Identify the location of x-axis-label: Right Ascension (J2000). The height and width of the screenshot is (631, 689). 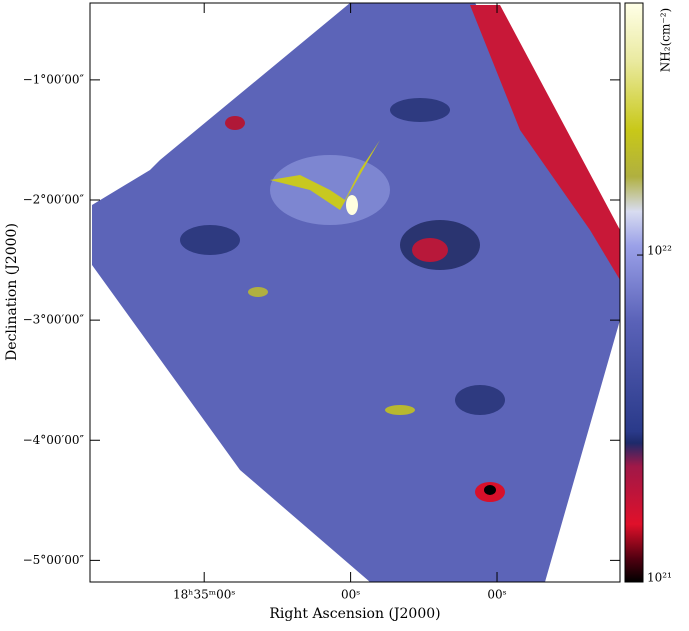
(354, 614).